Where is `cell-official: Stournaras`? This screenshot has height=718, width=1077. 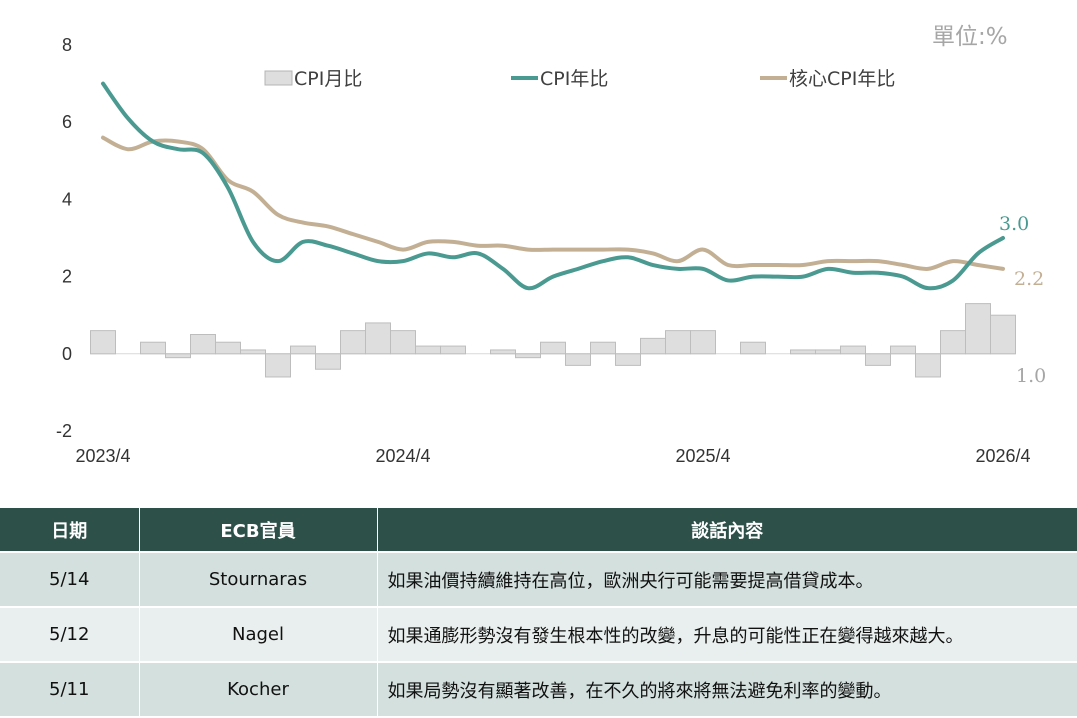 cell-official: Stournaras is located at coordinates (258, 579).